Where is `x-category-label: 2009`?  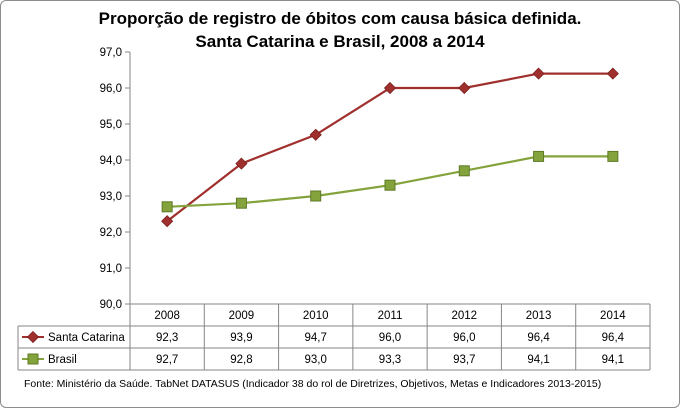
x-category-label: 2009 is located at coordinates (242, 316).